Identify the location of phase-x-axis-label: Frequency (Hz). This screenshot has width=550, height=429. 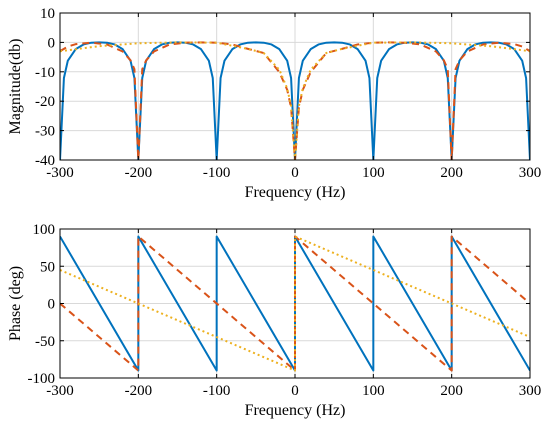
(295, 410).